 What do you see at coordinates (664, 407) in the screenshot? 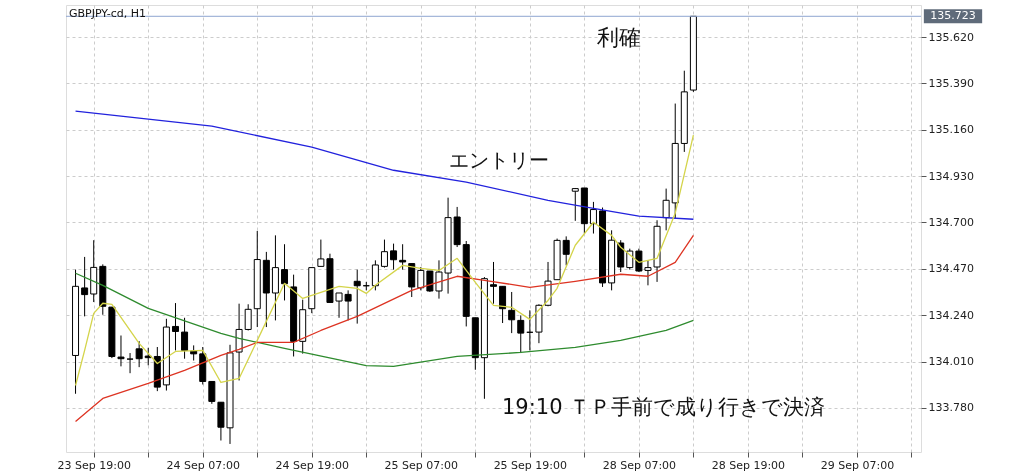
I see `annotation: 19:10 ＴＰ手前で成り行きで決済` at bounding box center [664, 407].